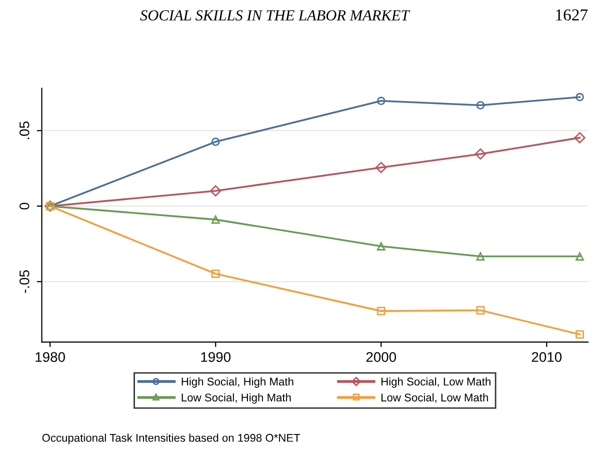 The image size is (597, 453). What do you see at coordinates (238, 382) in the screenshot?
I see `legend-label: High Social, High Math` at bounding box center [238, 382].